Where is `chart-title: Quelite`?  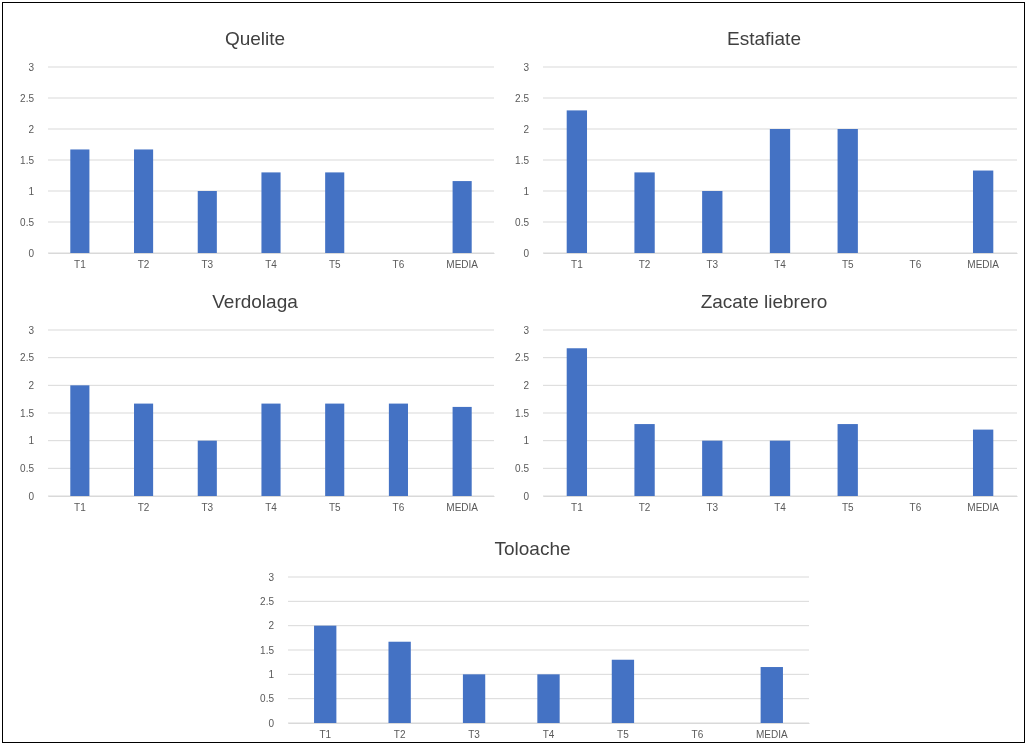
chart-title: Quelite is located at coordinates (255, 38).